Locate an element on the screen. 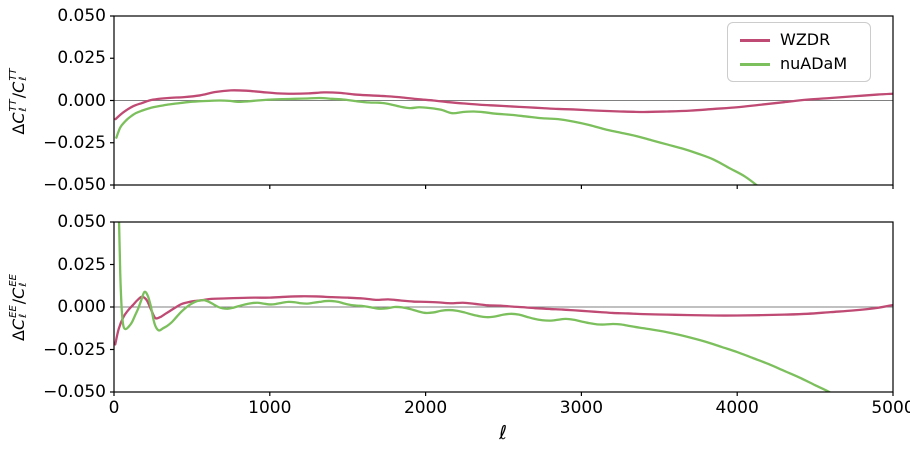  x-tick-label: 5000 is located at coordinates (890, 408).